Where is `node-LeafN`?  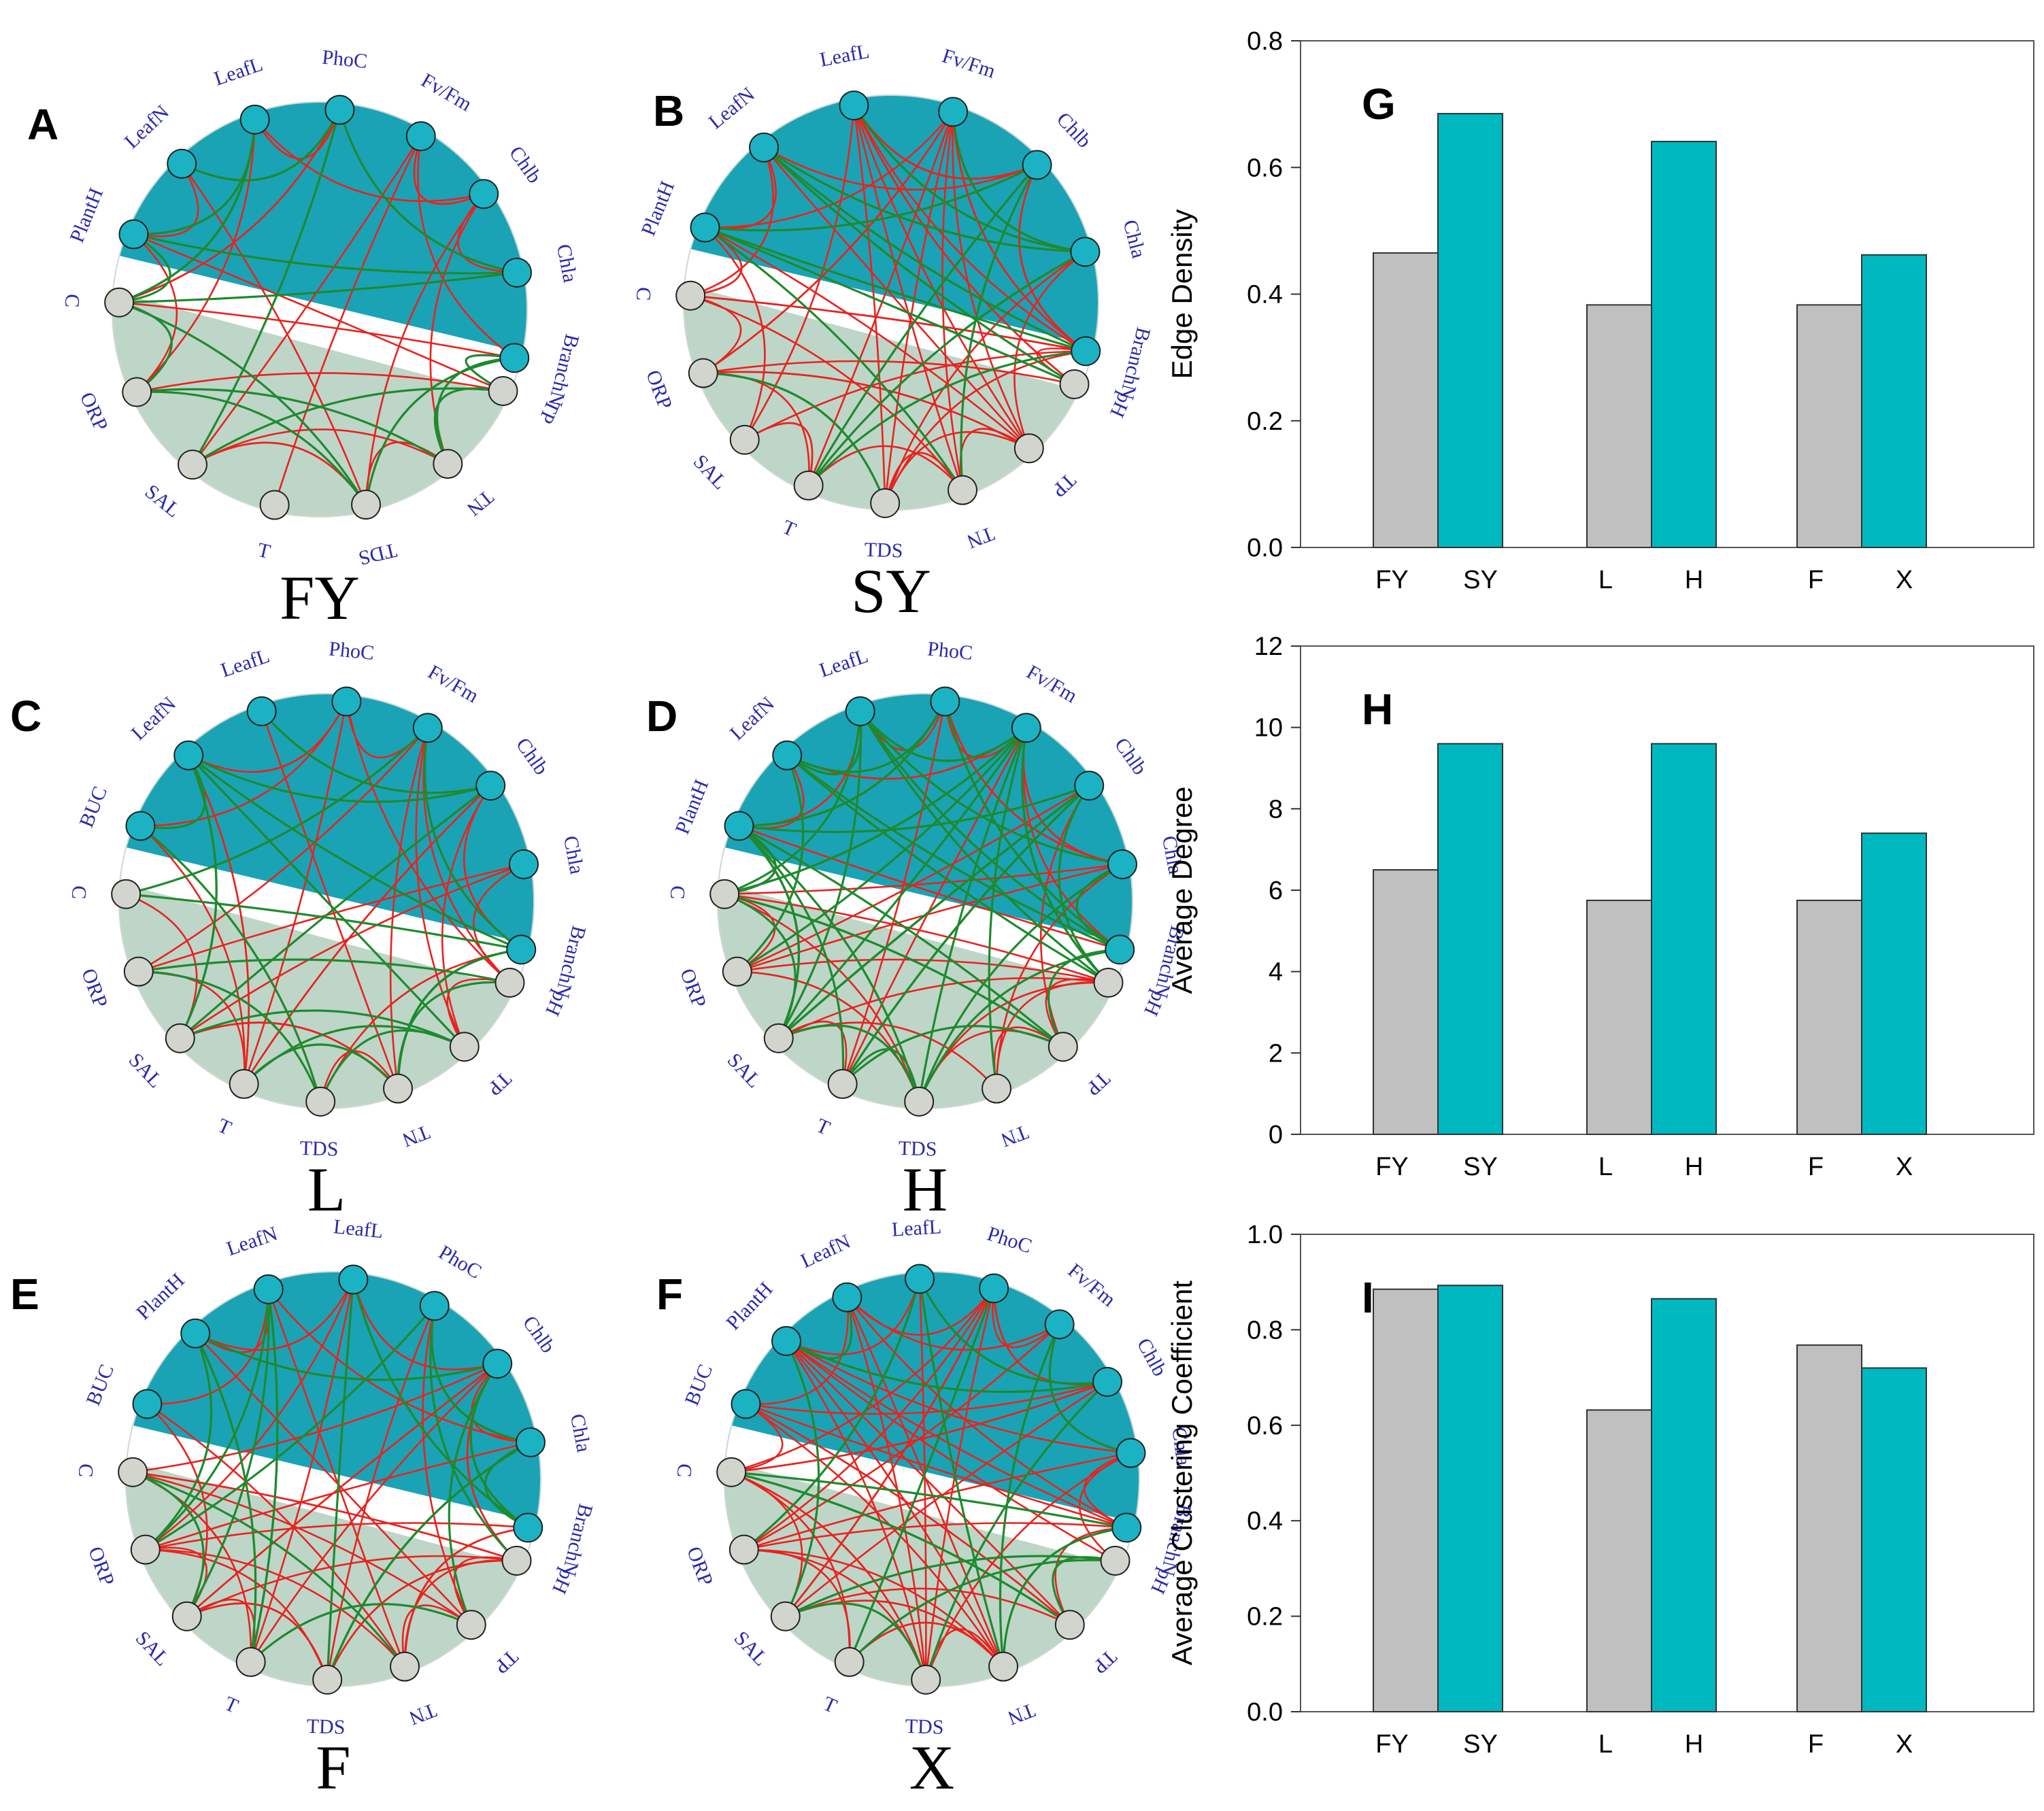
node-LeafN is located at coordinates (765, 148).